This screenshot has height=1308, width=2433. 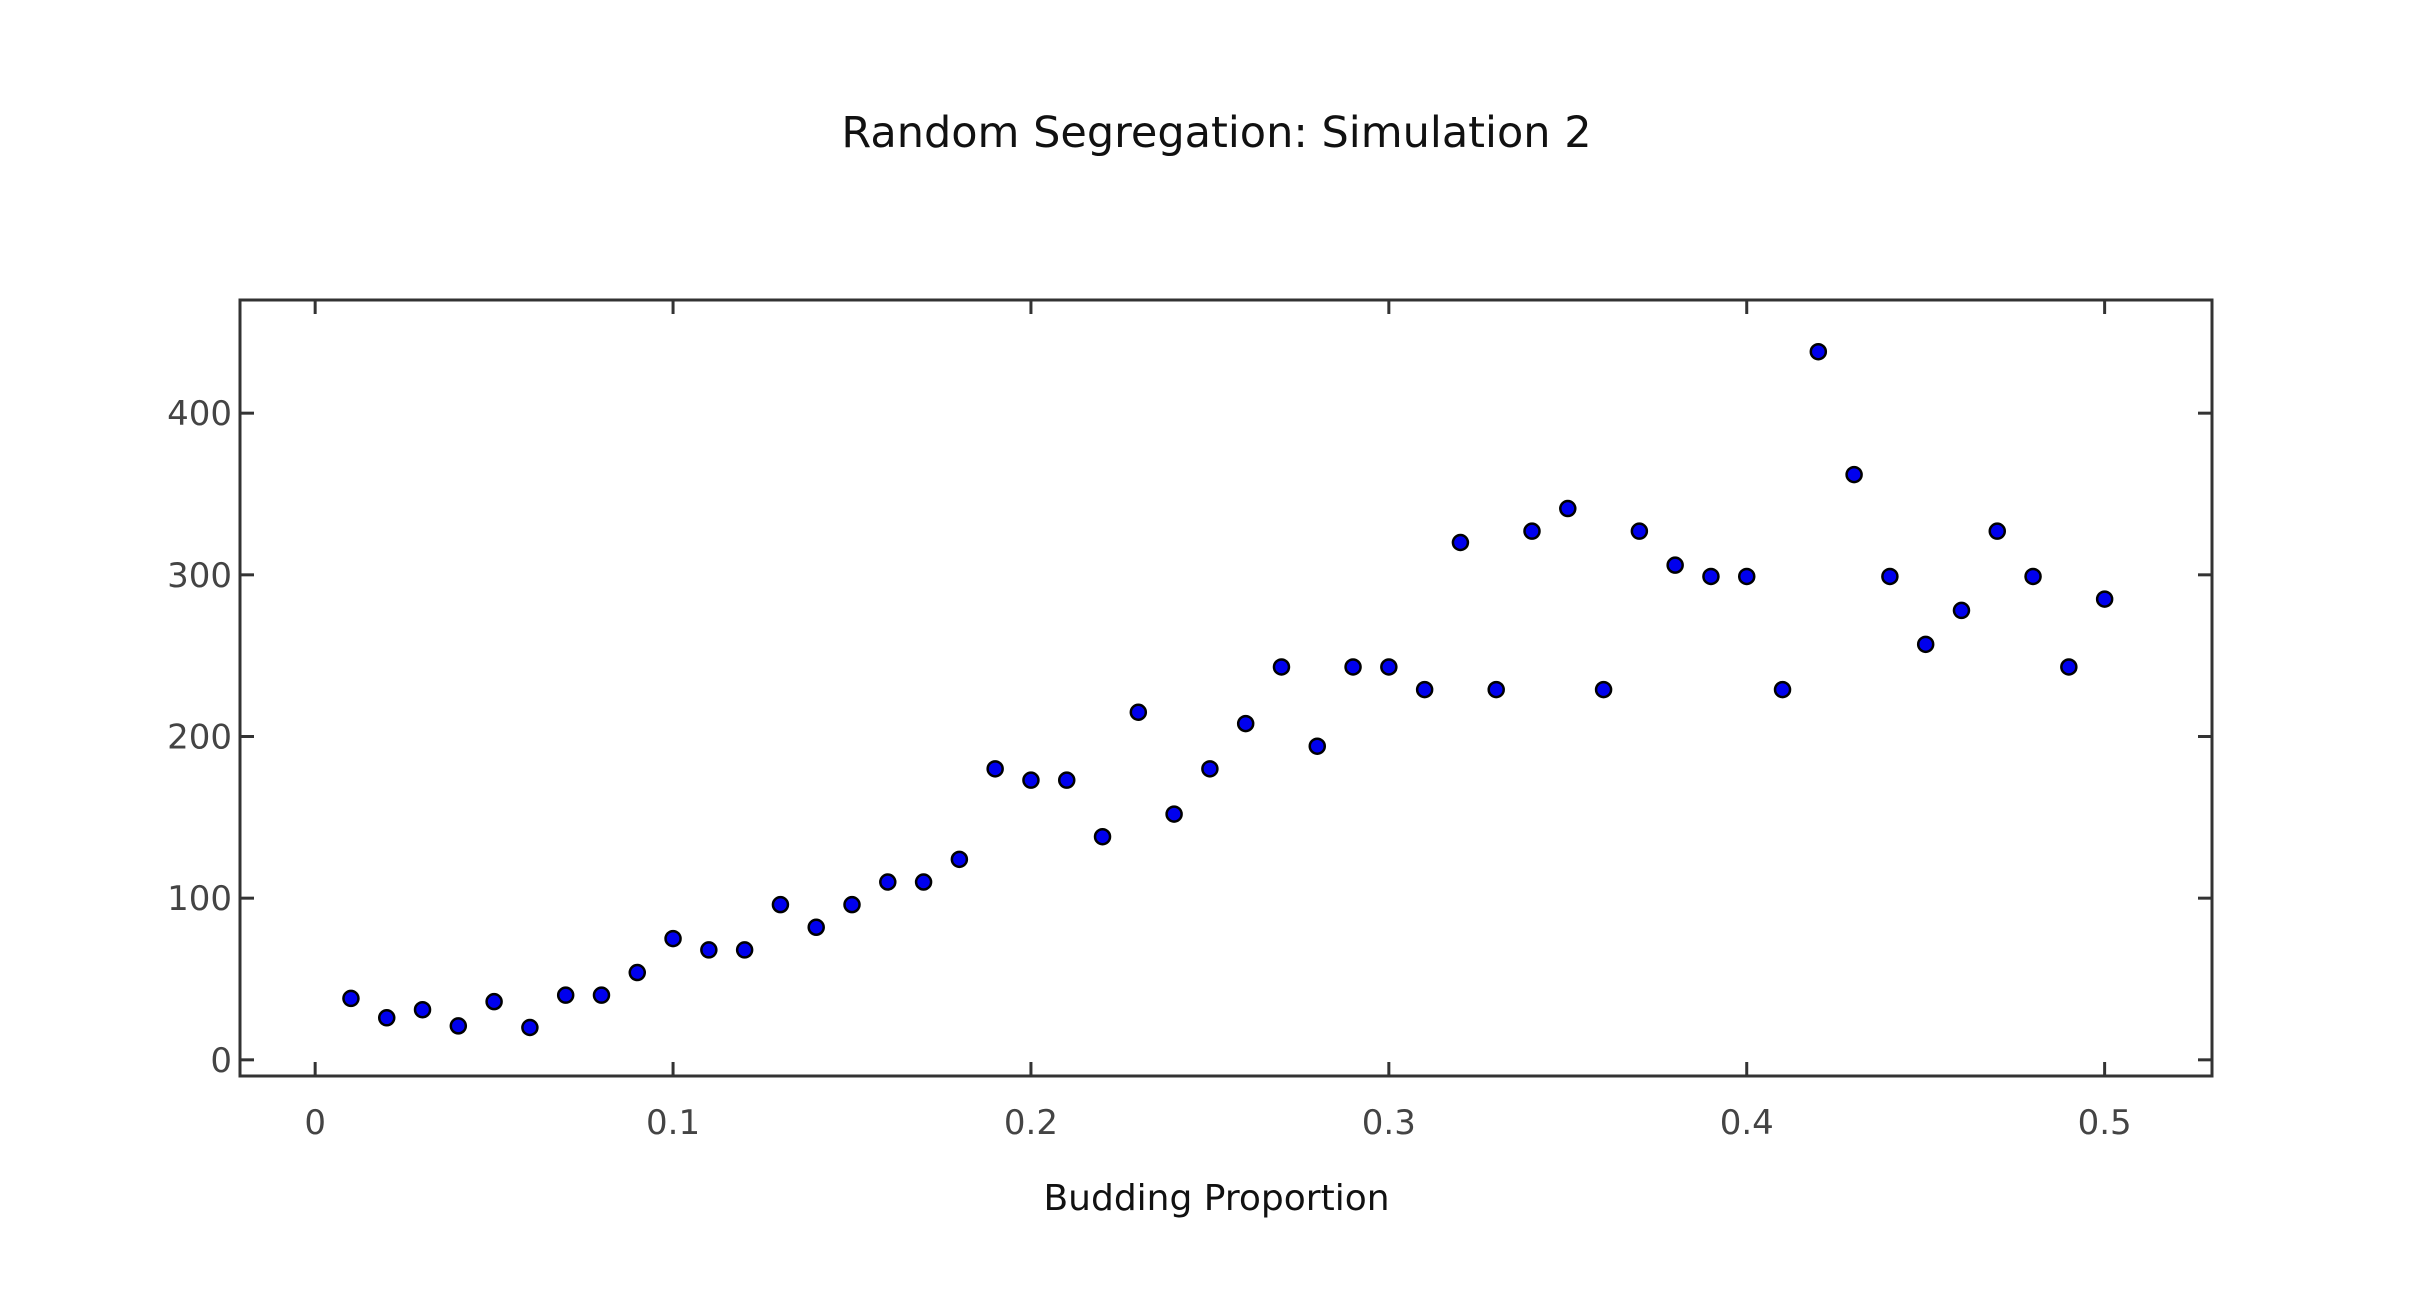 I want to click on x-tick-label: 0.5, so click(x=2105, y=1123).